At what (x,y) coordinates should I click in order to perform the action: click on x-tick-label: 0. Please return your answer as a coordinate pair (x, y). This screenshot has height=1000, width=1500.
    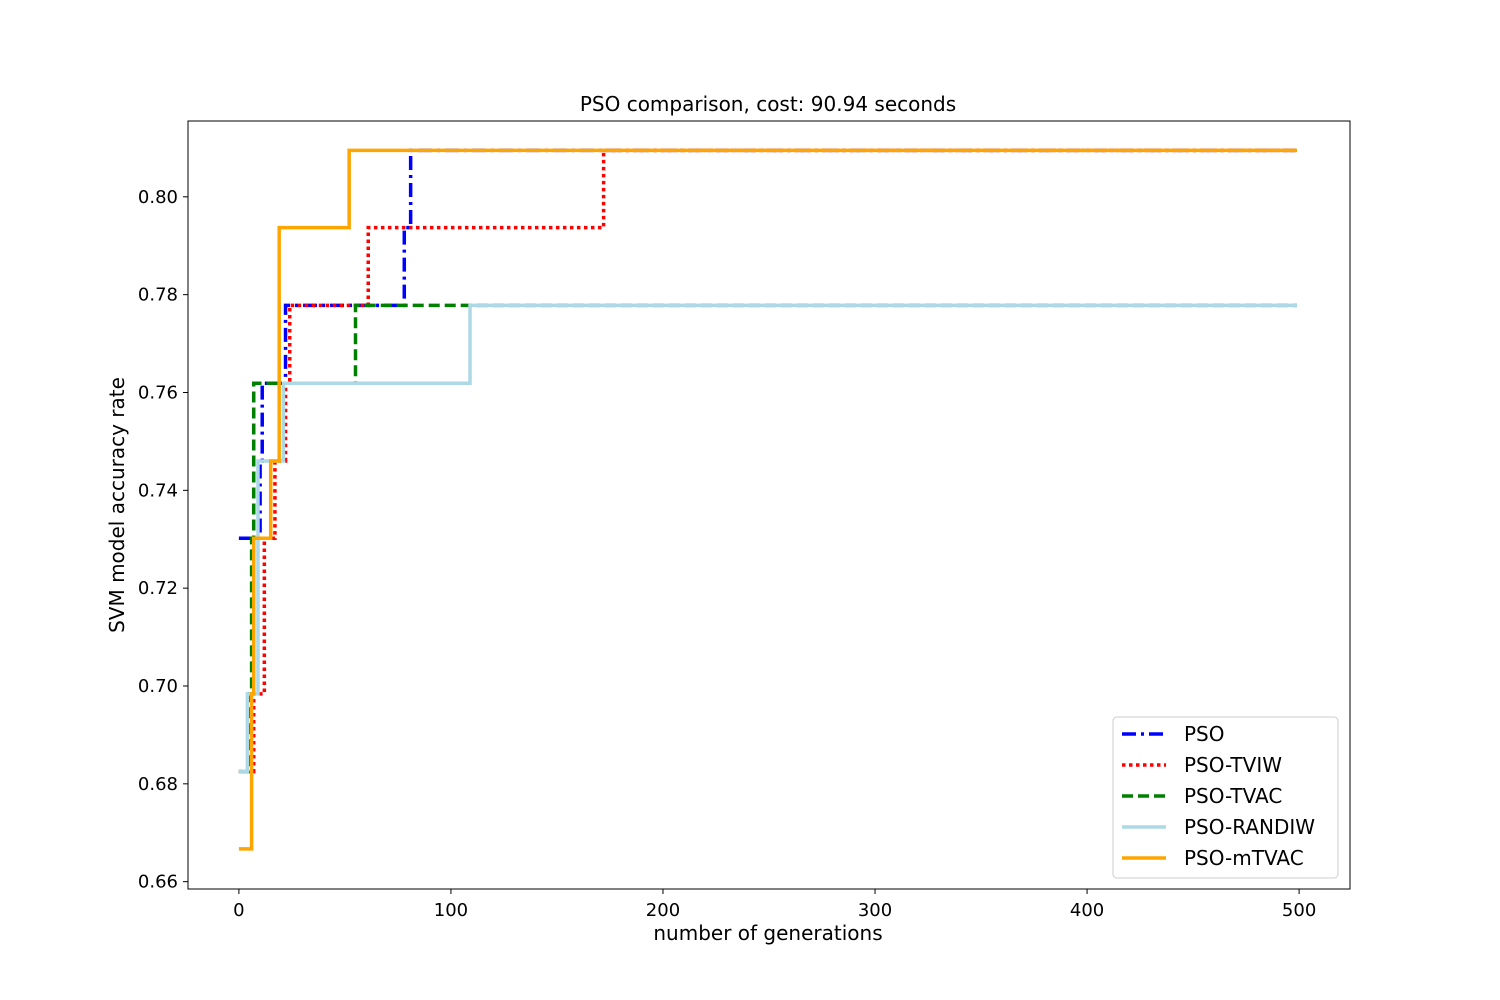
    Looking at the image, I should click on (238, 910).